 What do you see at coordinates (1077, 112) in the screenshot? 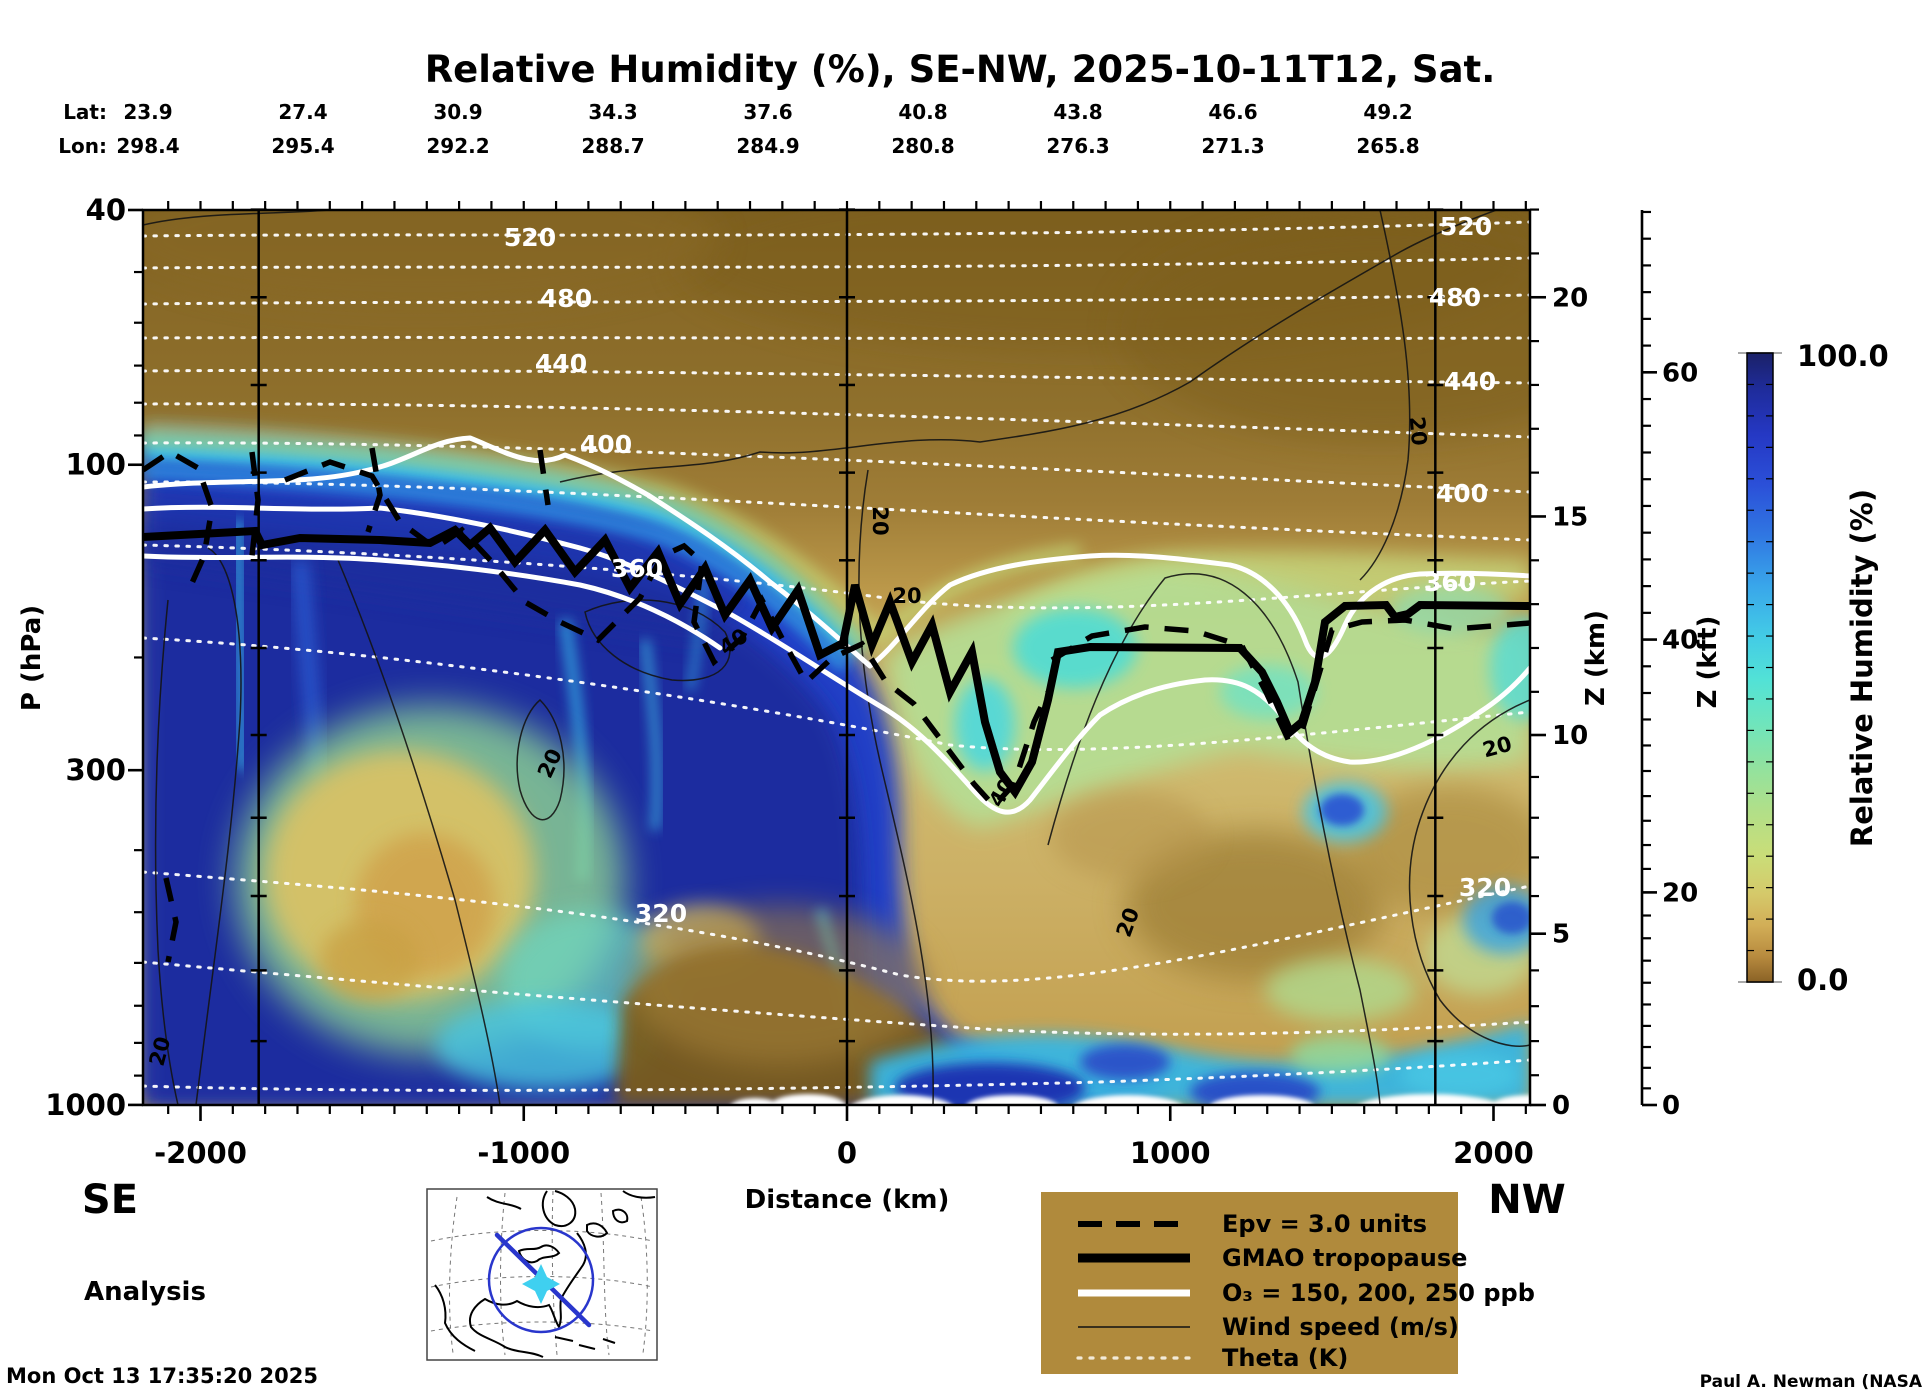
I see `lat-value: 43.8` at bounding box center [1077, 112].